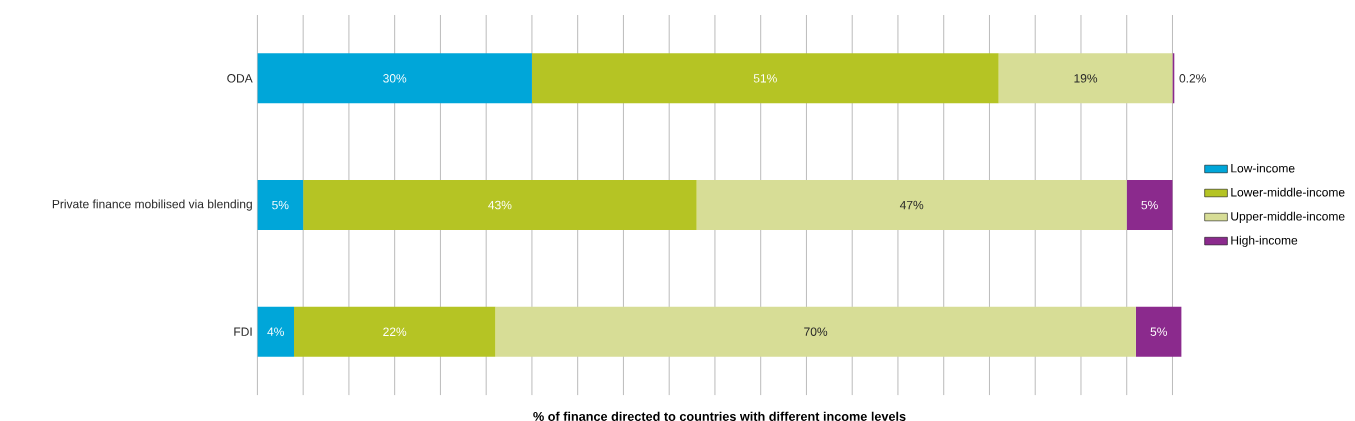  Describe the element at coordinates (1263, 168) in the screenshot. I see `legend-label: Low-income` at that location.